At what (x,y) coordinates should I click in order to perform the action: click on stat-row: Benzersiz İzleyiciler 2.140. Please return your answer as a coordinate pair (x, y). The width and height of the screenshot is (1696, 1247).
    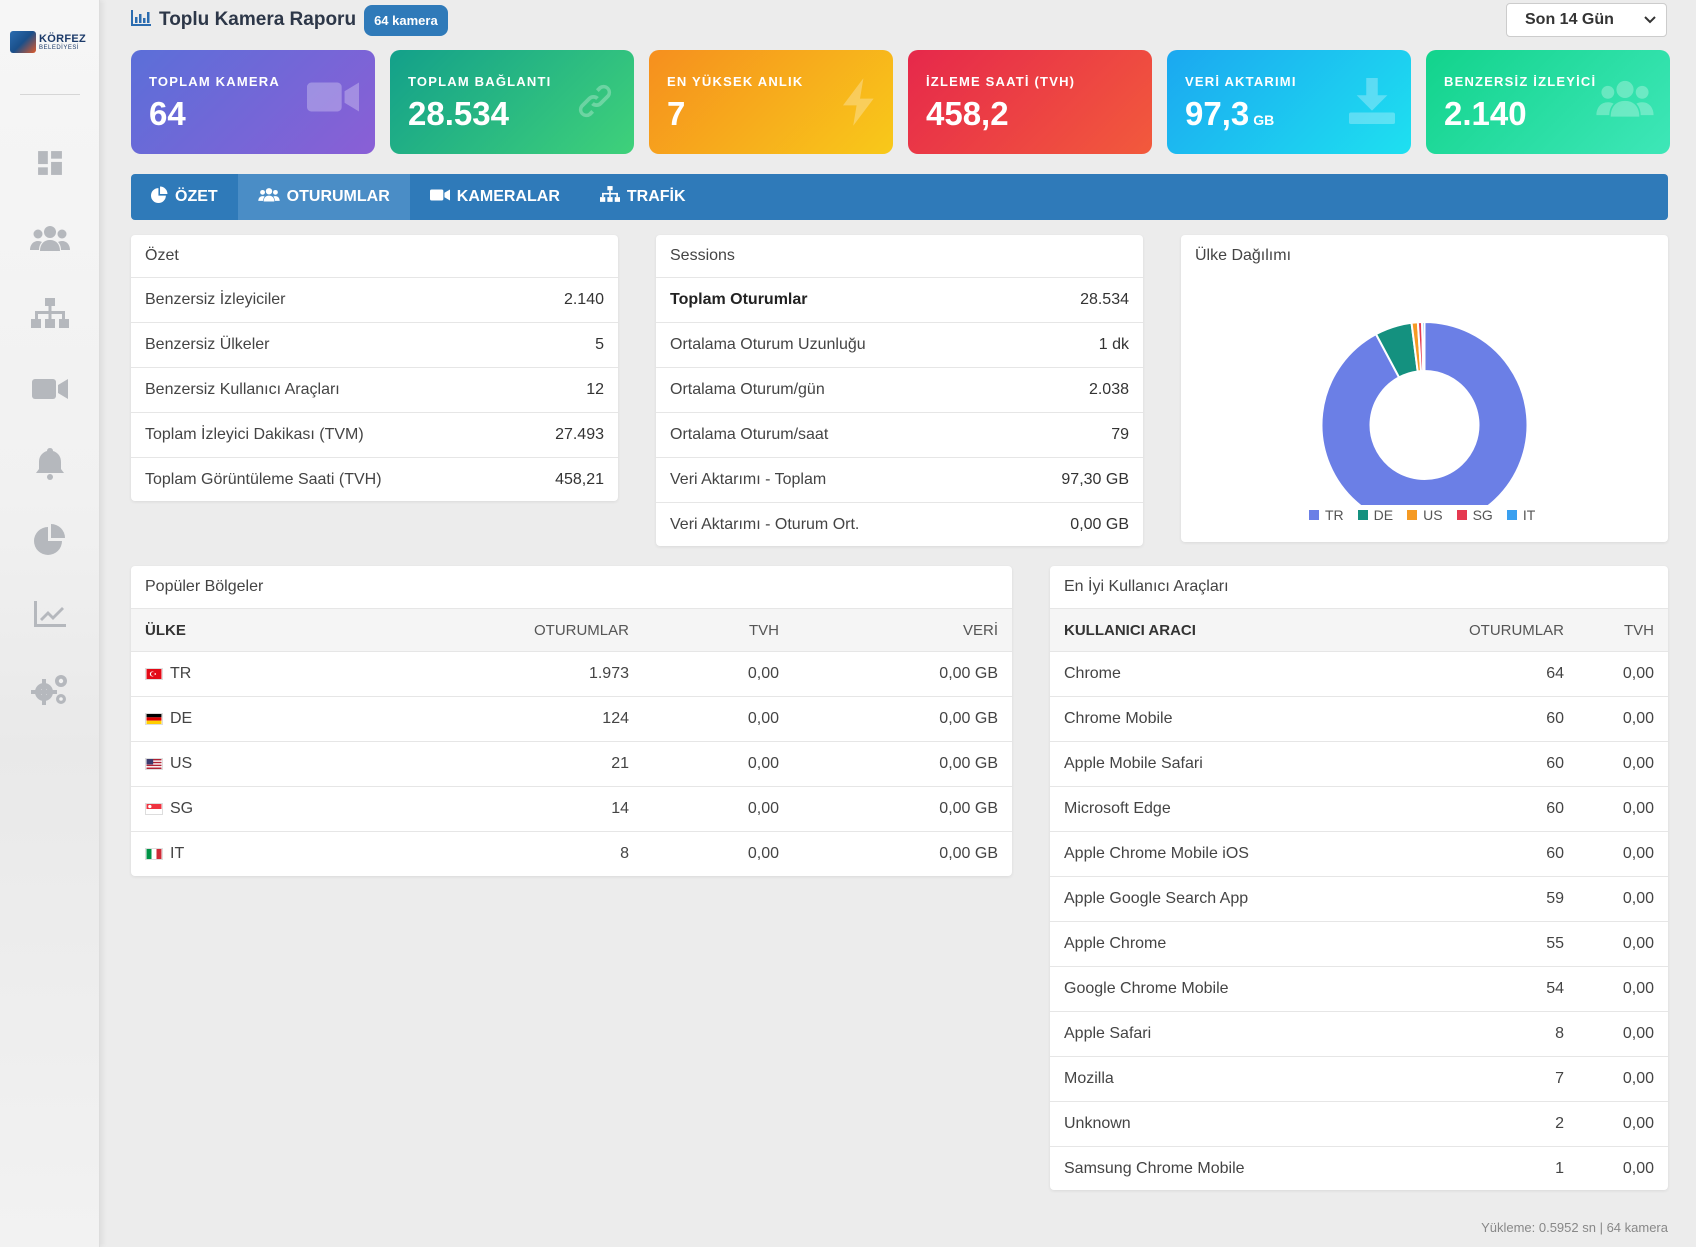
    Looking at the image, I should click on (374, 299).